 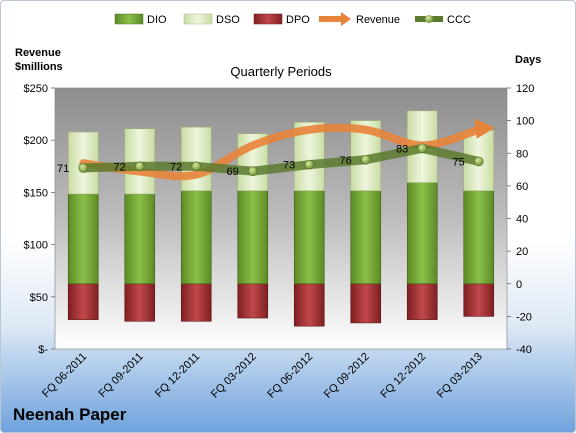 What do you see at coordinates (233, 172) in the screenshot?
I see `ccc-data-label: 69` at bounding box center [233, 172].